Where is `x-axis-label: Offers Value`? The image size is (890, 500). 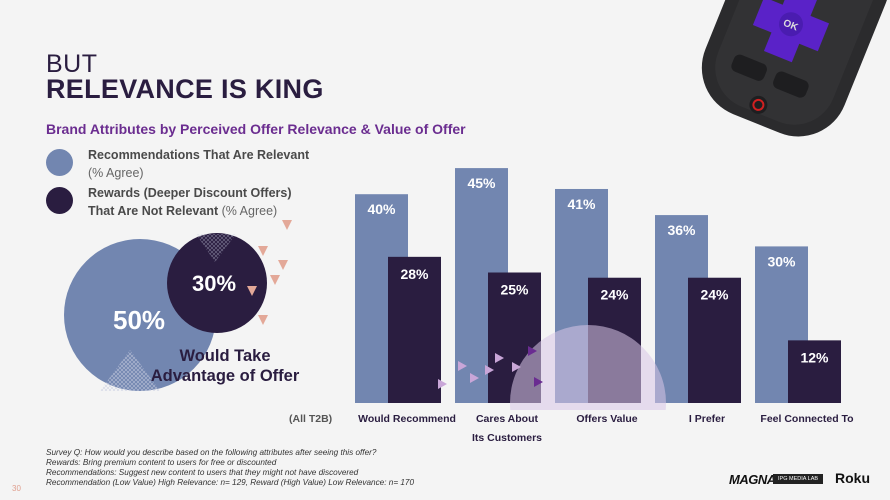 x-axis-label: Offers Value is located at coordinates (607, 419).